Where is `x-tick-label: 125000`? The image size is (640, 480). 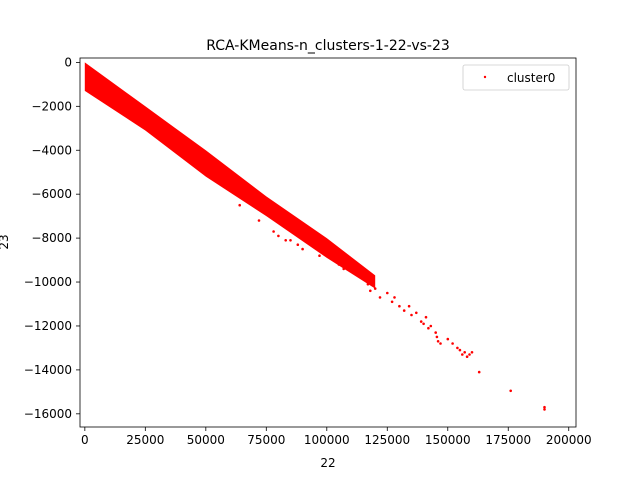
x-tick-label: 125000 is located at coordinates (387, 440).